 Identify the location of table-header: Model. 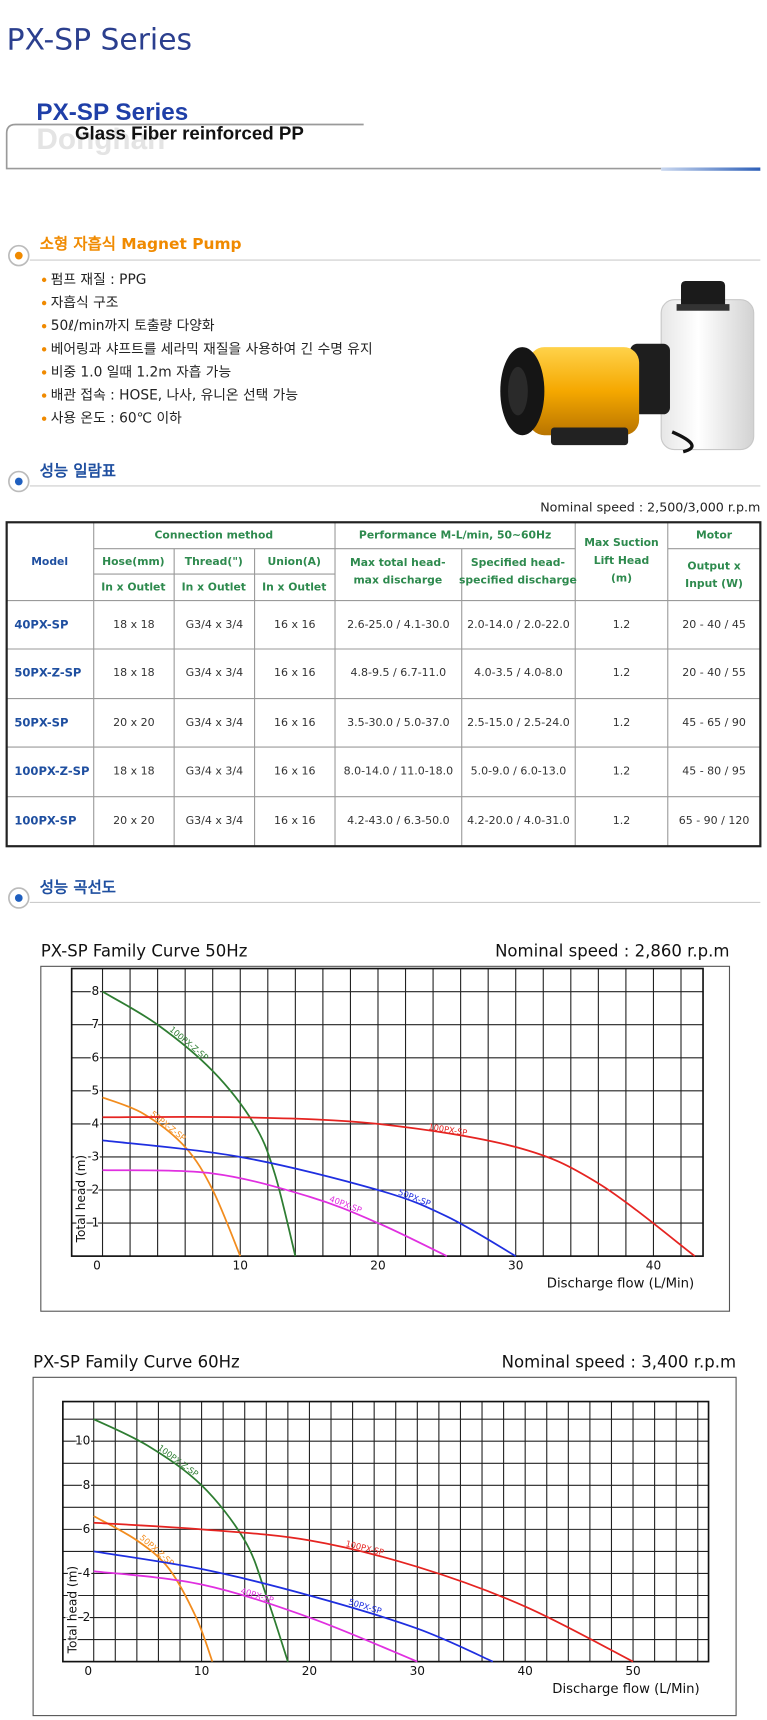
(49, 561).